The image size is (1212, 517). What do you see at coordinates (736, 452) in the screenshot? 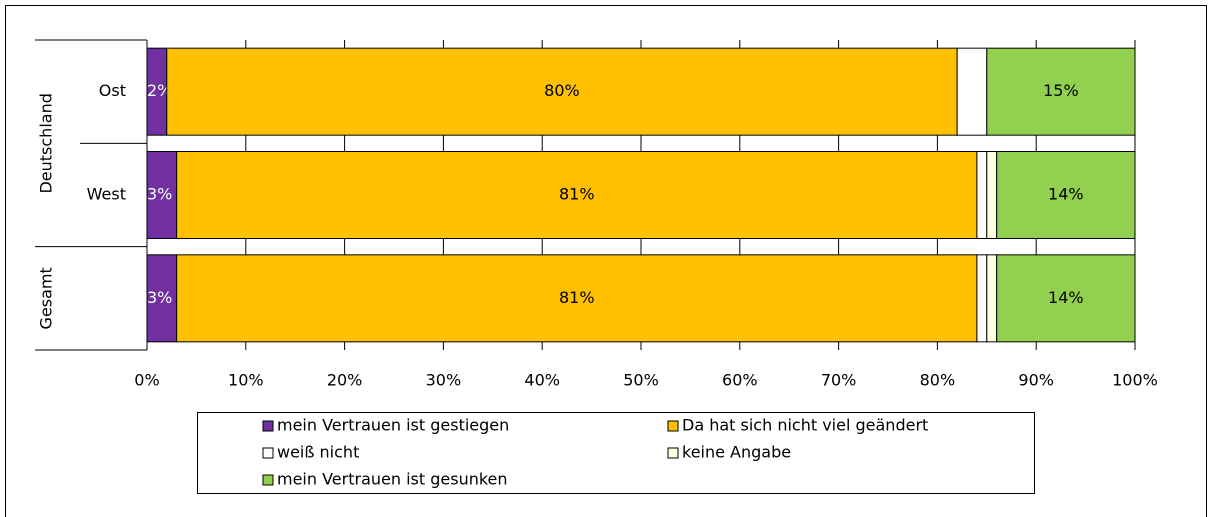
I see `legend-label: keine Angabe` at bounding box center [736, 452].